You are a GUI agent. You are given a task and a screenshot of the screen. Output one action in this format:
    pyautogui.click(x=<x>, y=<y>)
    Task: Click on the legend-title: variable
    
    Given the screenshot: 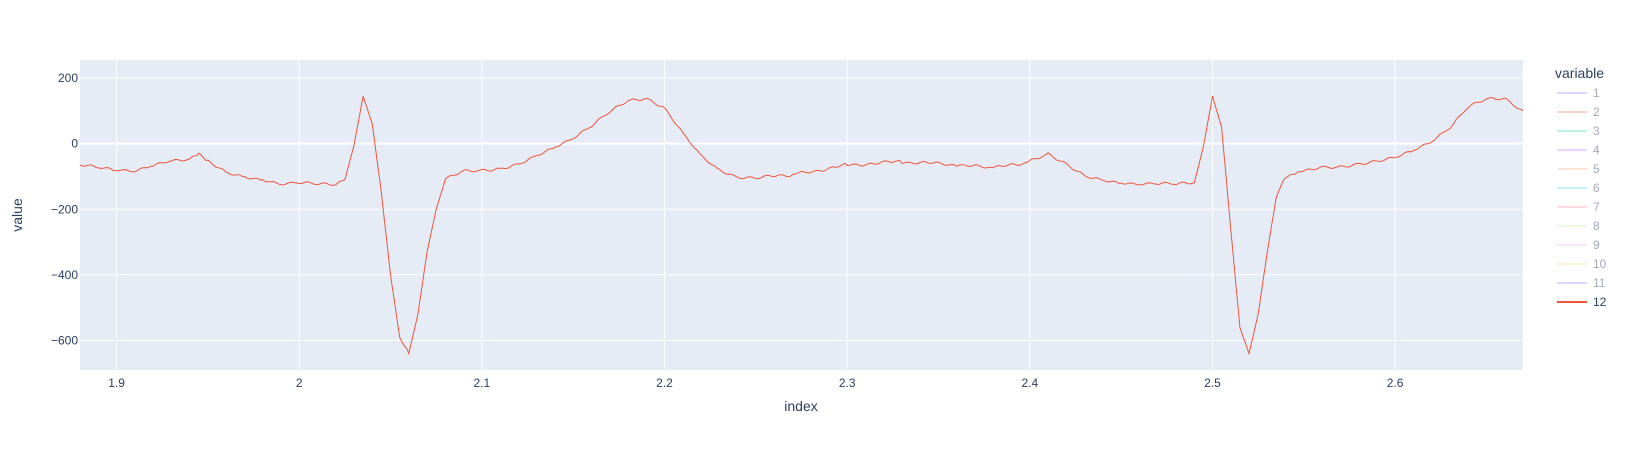 What is the action you would take?
    pyautogui.click(x=1579, y=73)
    